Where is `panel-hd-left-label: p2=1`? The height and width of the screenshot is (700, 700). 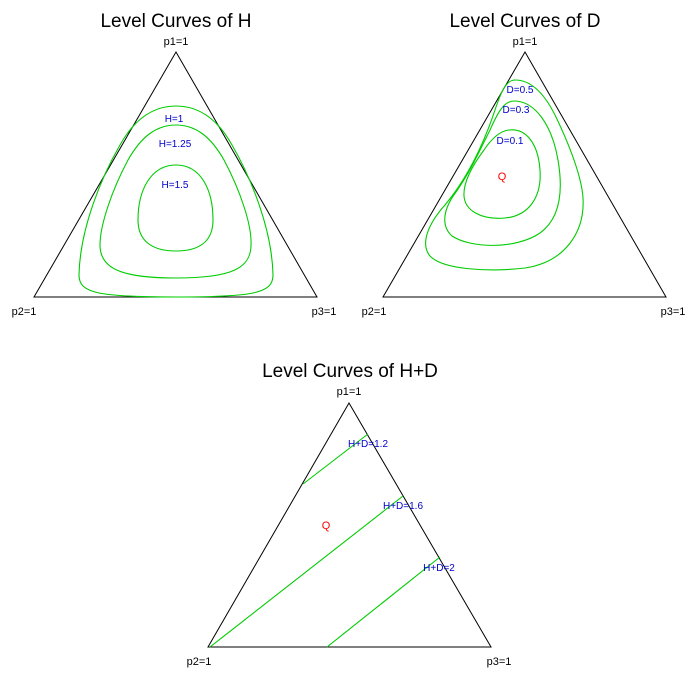 panel-hd-left-label: p2=1 is located at coordinates (199, 662).